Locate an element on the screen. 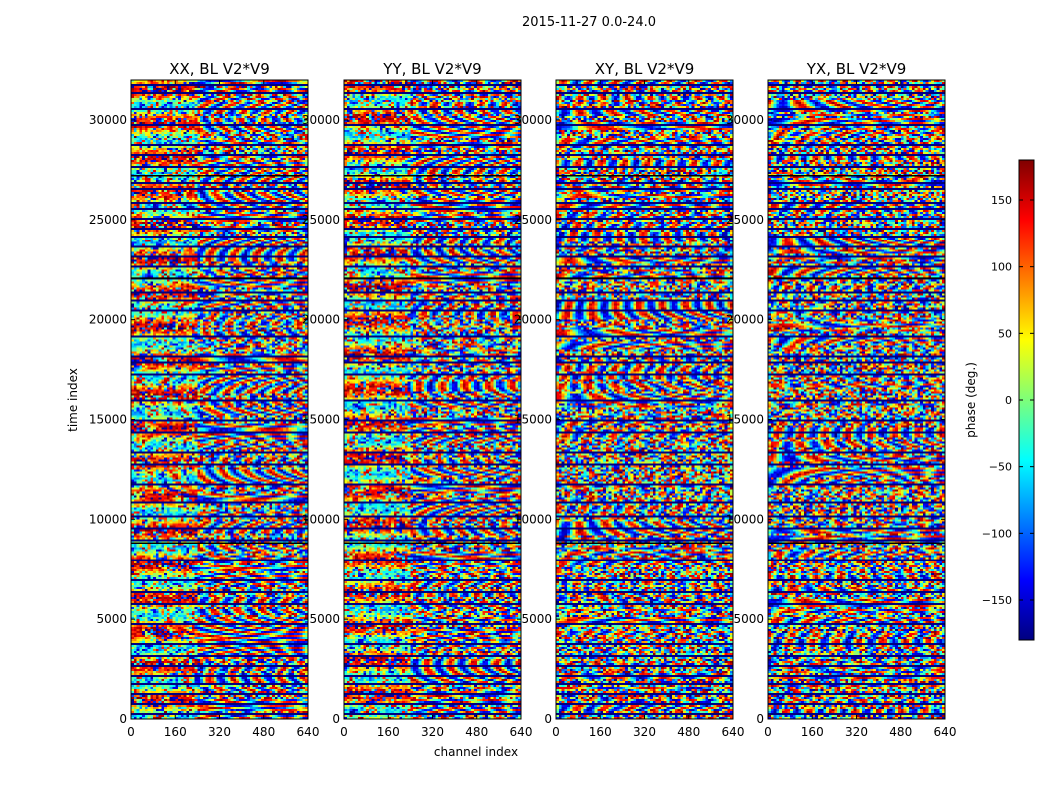 The height and width of the screenshot is (800, 1050). y-axis-label: time index is located at coordinates (73, 400).